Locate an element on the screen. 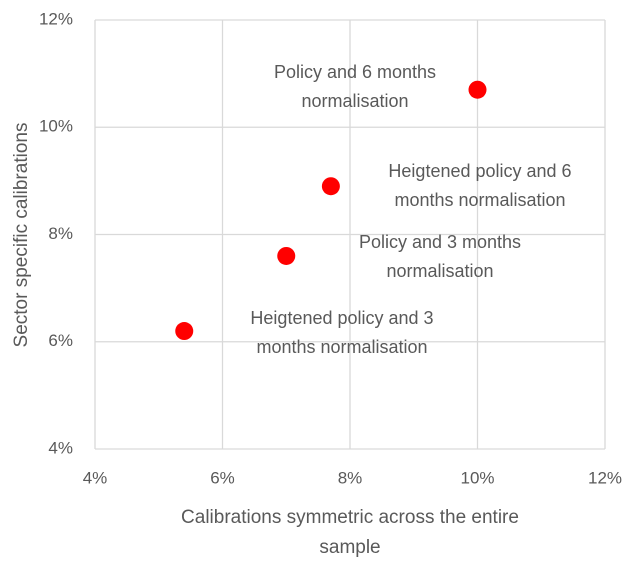 The image size is (625, 562). x-tick-label: 10% is located at coordinates (477, 477).